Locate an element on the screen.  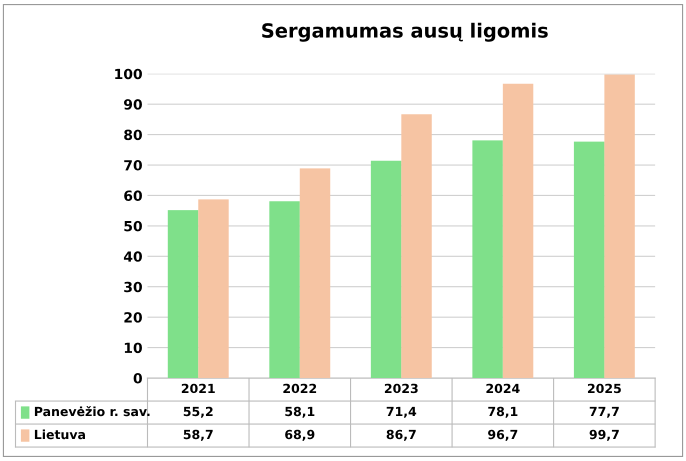
data-label: 77,7 is located at coordinates (604, 412).